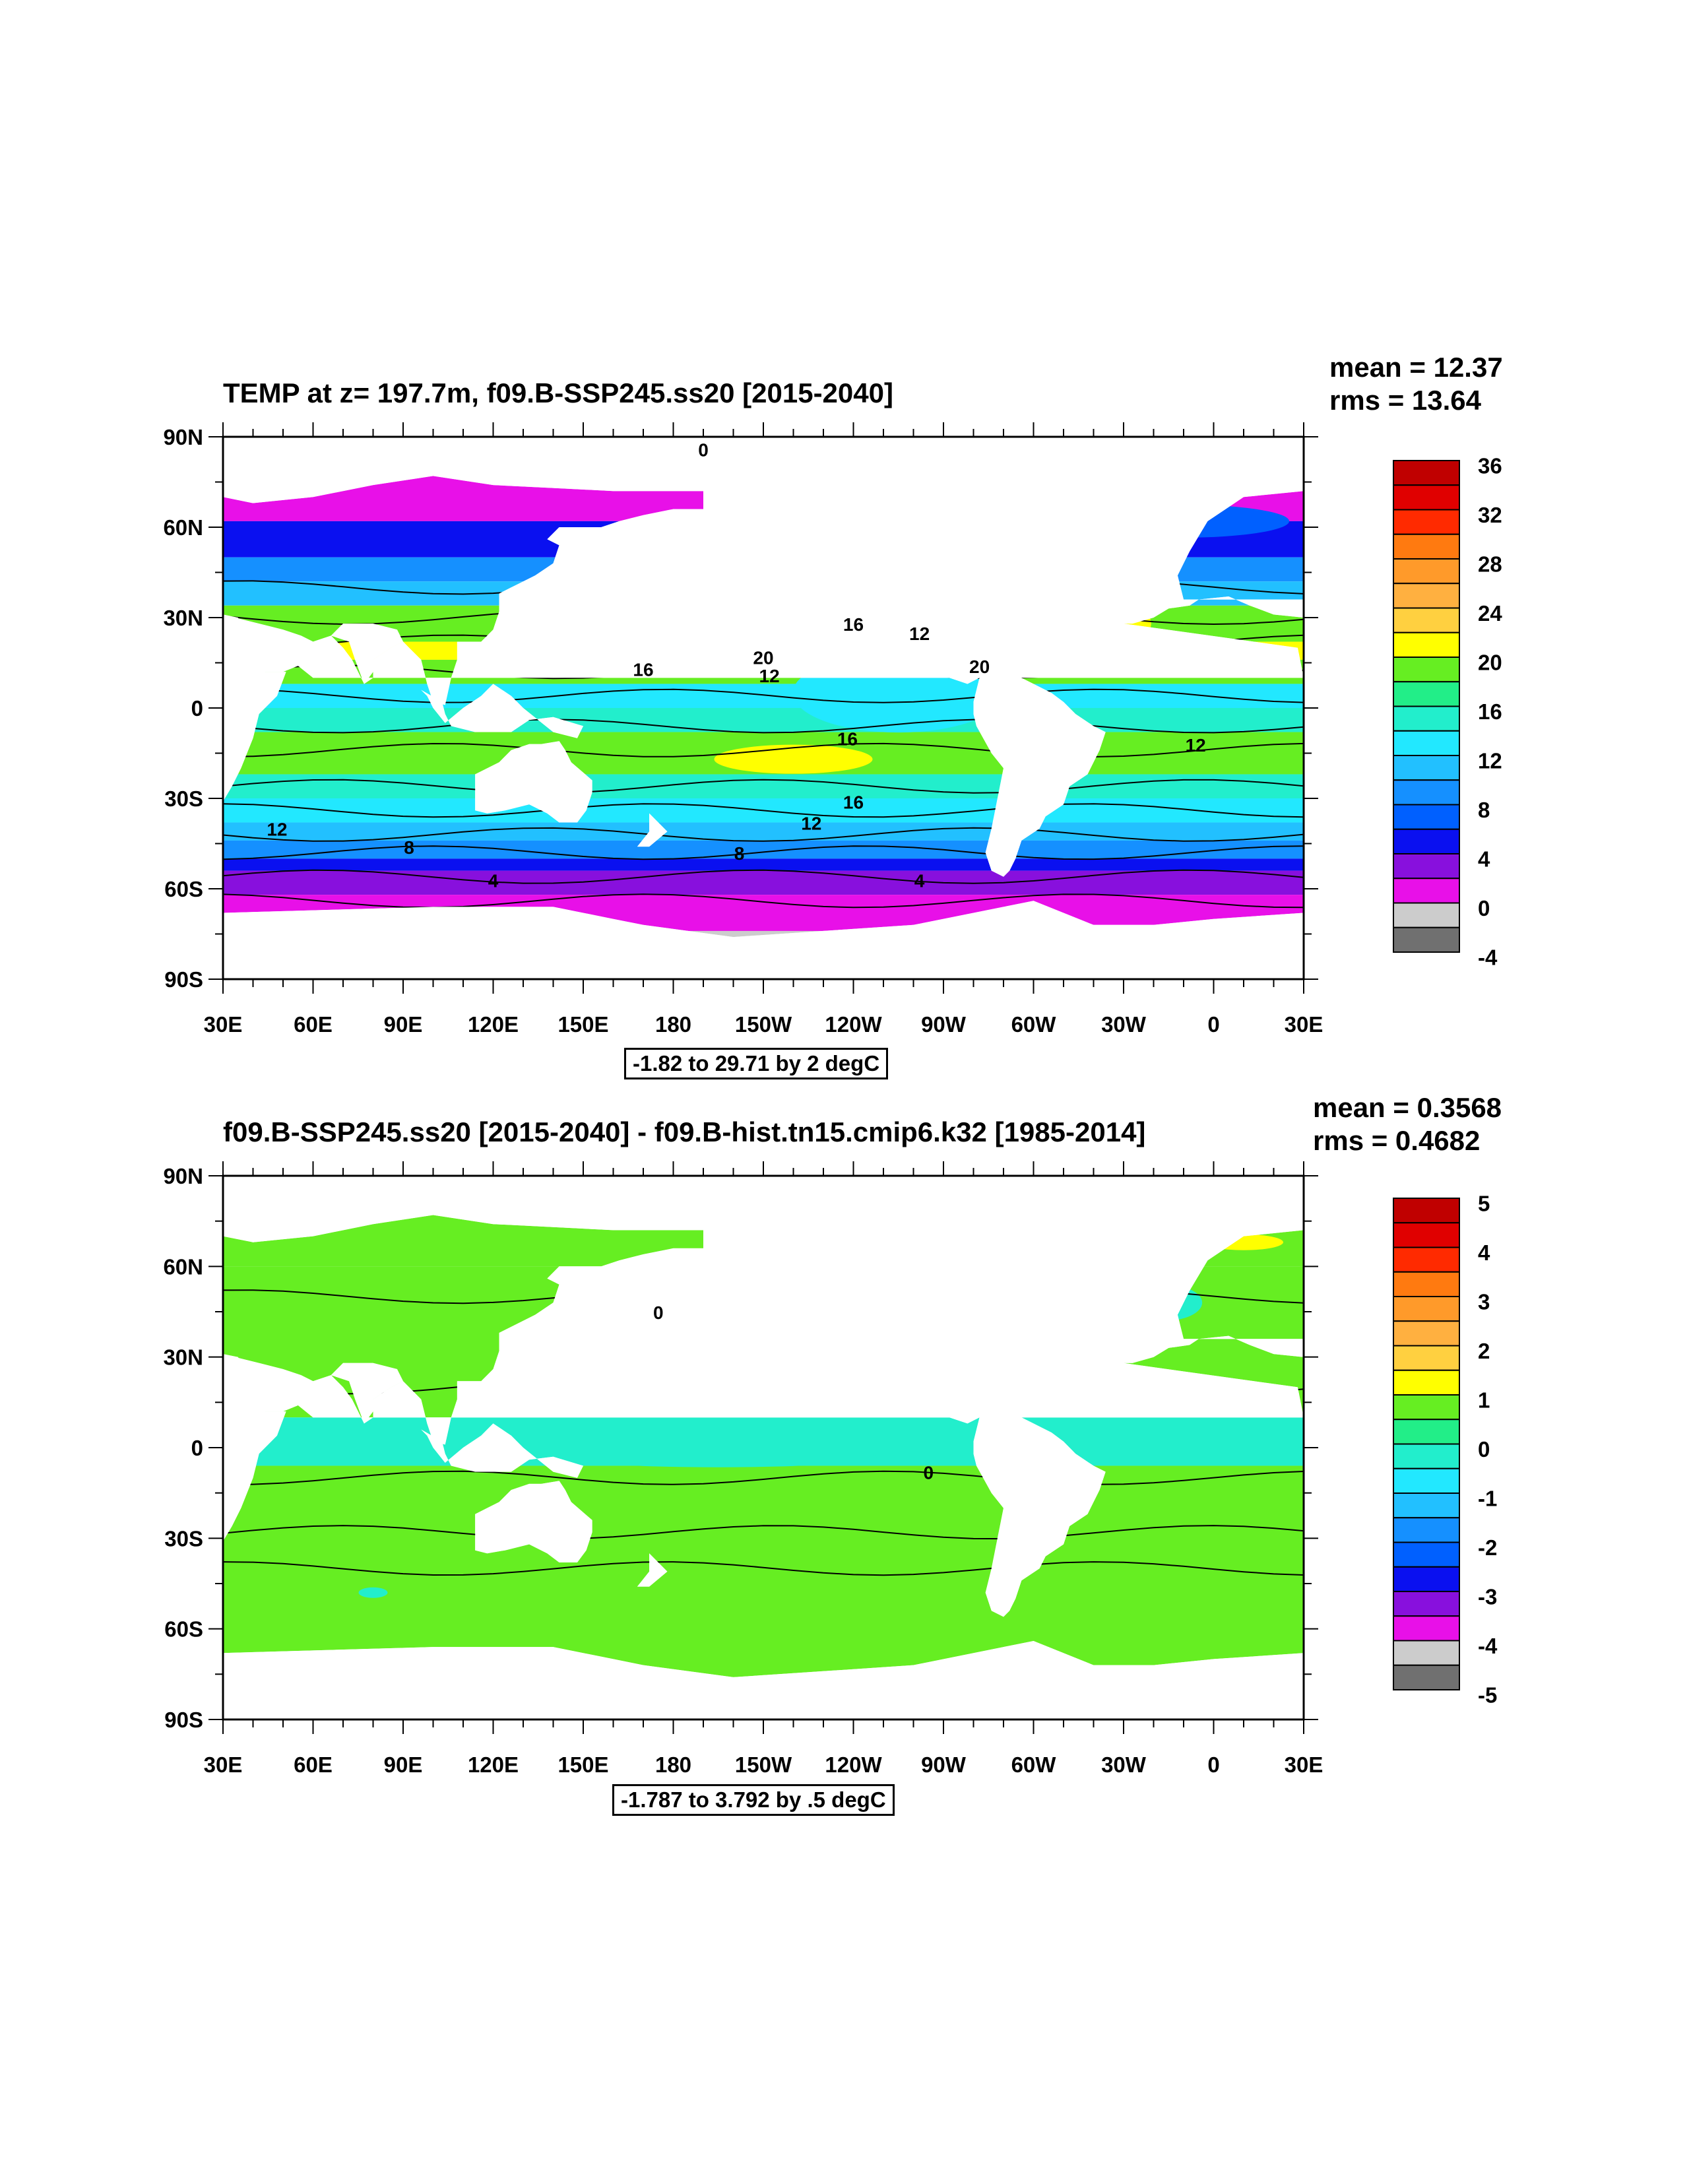 The height and width of the screenshot is (2184, 1689). What do you see at coordinates (277, 829) in the screenshot?
I see `contour-label: 12` at bounding box center [277, 829].